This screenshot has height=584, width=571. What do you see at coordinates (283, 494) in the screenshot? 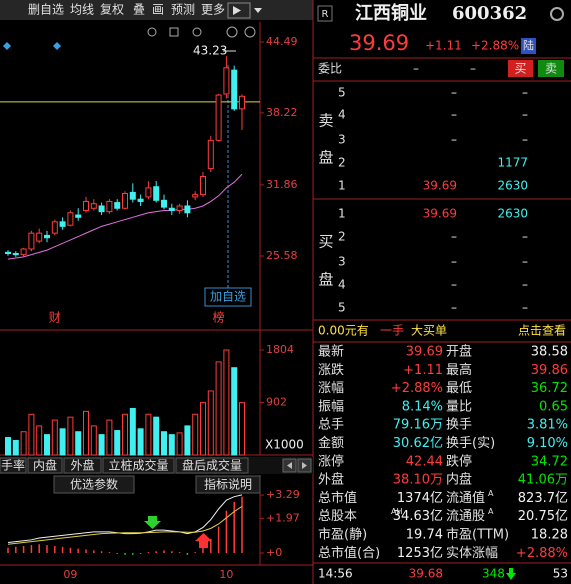
I see `y-tick-label: +3.29` at bounding box center [283, 494].